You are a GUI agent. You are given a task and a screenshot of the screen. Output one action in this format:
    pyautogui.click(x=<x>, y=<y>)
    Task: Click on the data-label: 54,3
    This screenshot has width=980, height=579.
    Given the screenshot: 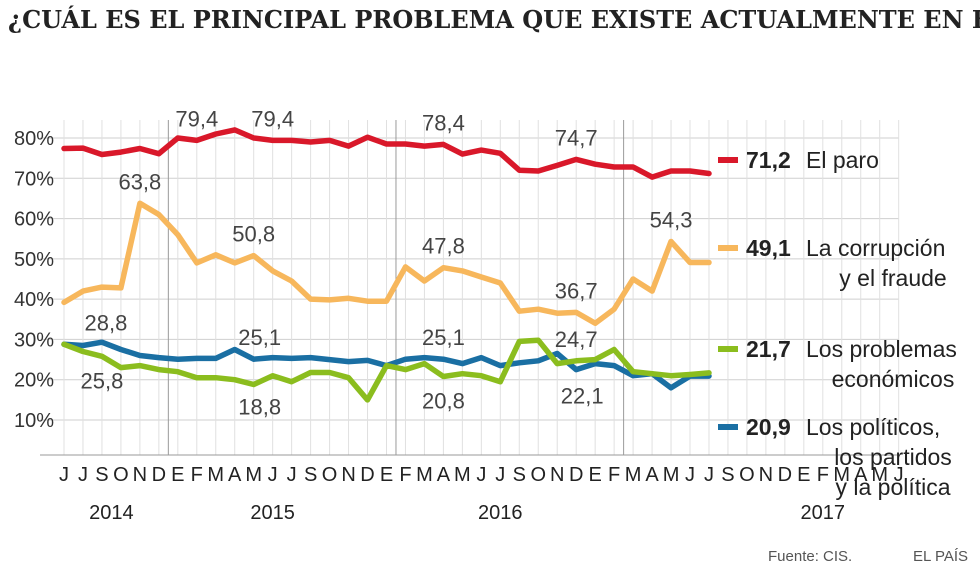 What is the action you would take?
    pyautogui.click(x=671, y=220)
    